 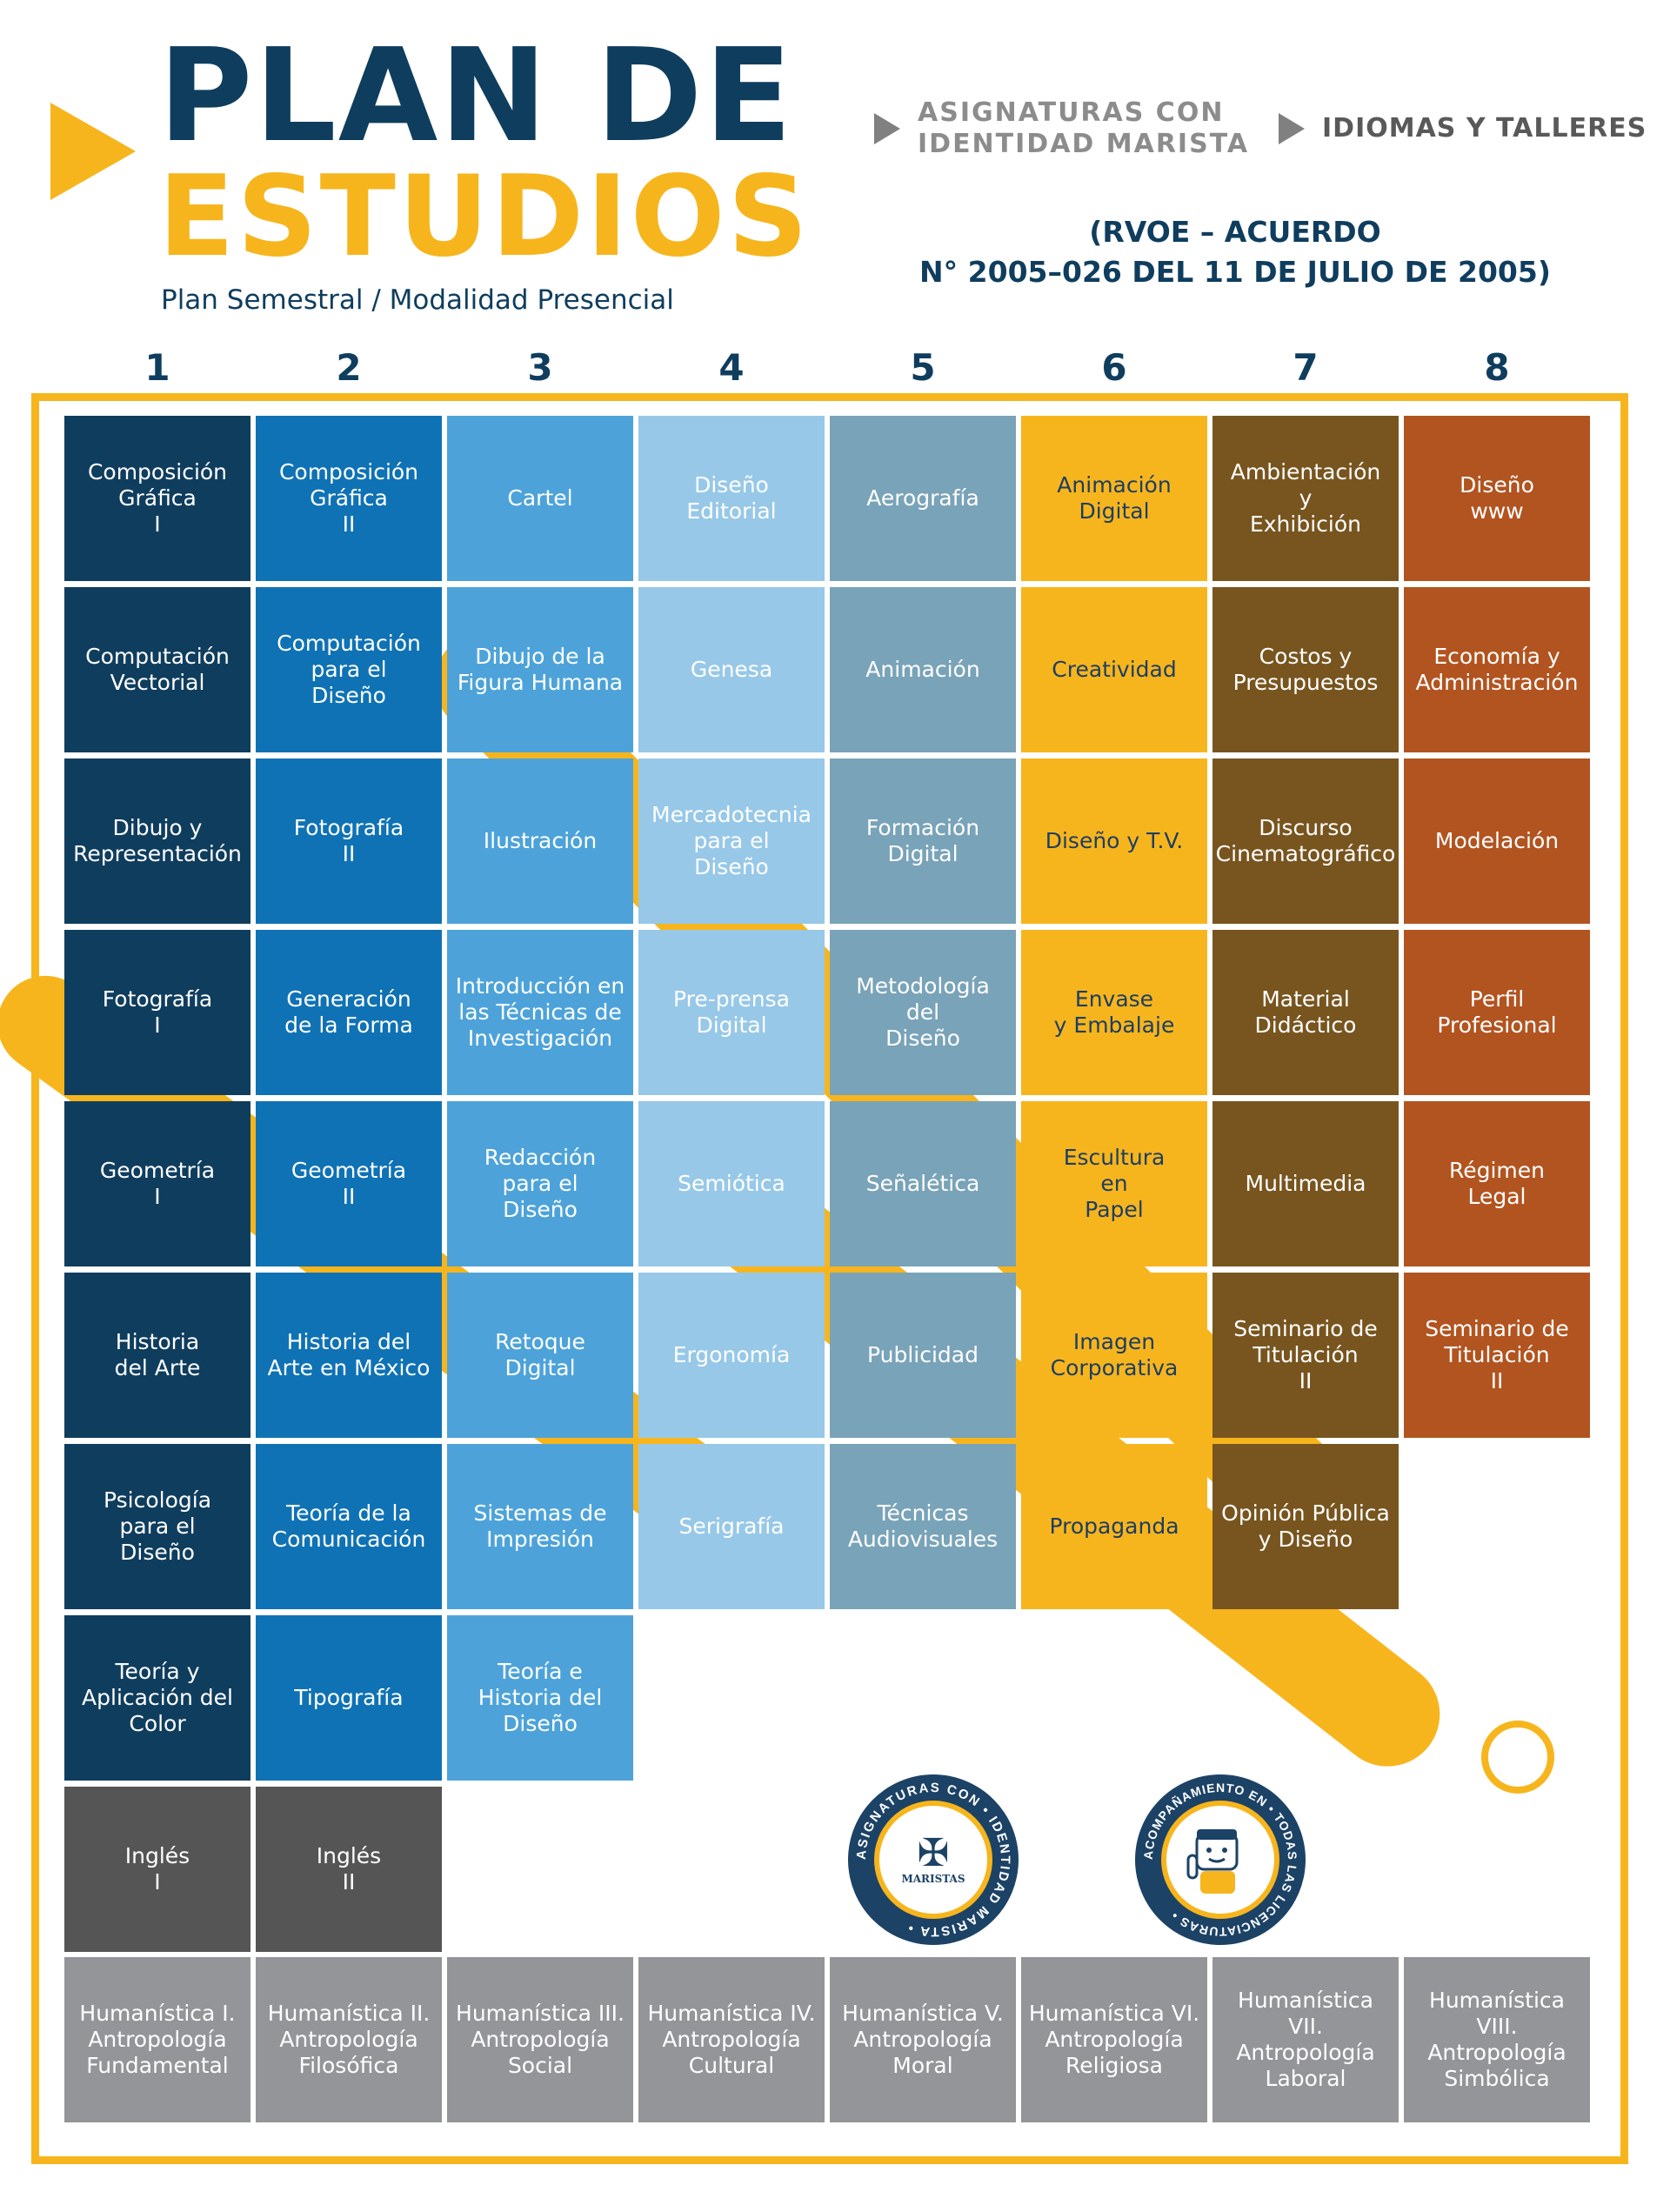 What do you see at coordinates (933, 1853) in the screenshot?
I see `marist-monogram-icon: ✠` at bounding box center [933, 1853].